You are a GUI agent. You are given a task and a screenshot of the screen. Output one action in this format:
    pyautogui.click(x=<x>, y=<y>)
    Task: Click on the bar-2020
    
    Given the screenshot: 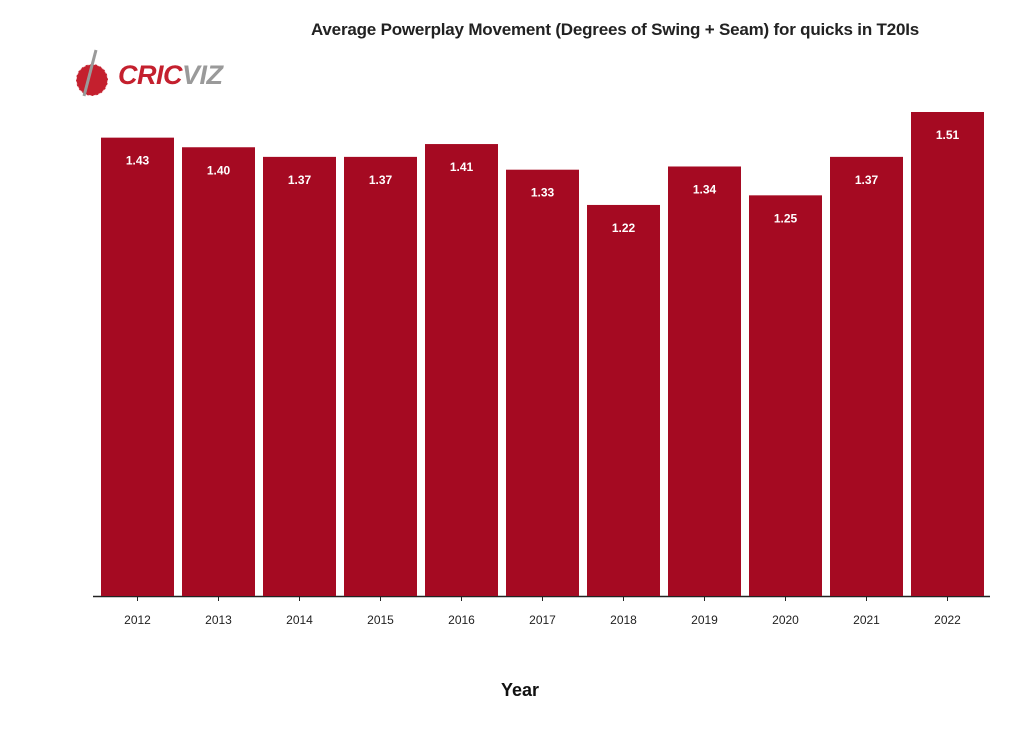 What is the action you would take?
    pyautogui.click(x=785, y=395)
    